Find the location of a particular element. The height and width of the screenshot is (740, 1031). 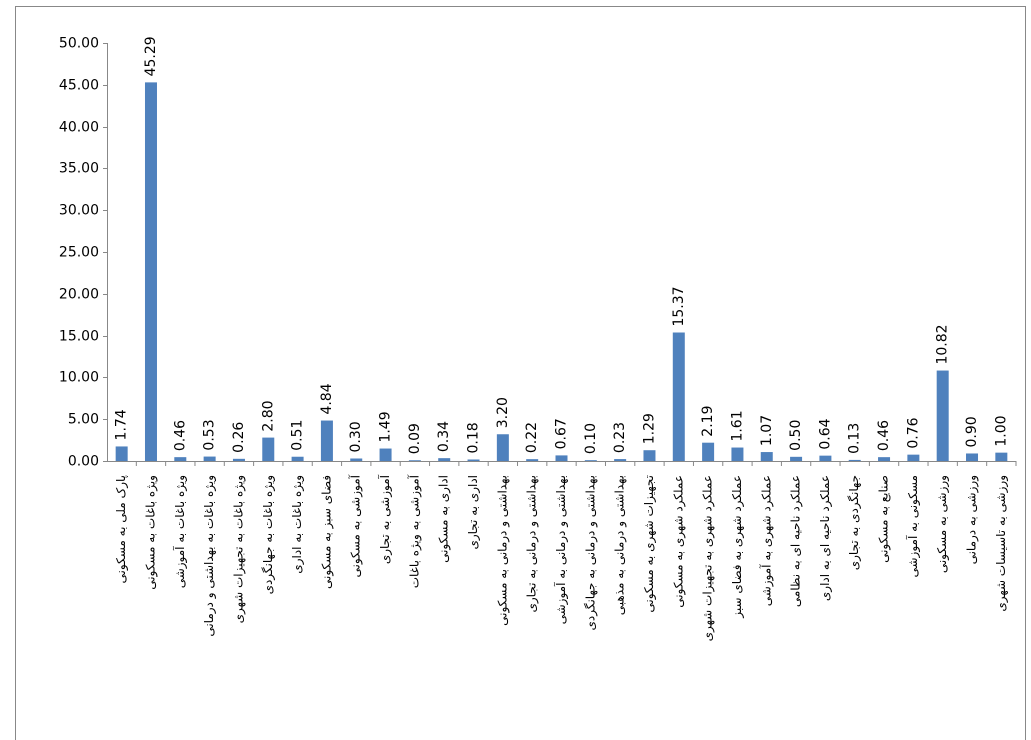

value-label: 0.67 is located at coordinates (562, 433).